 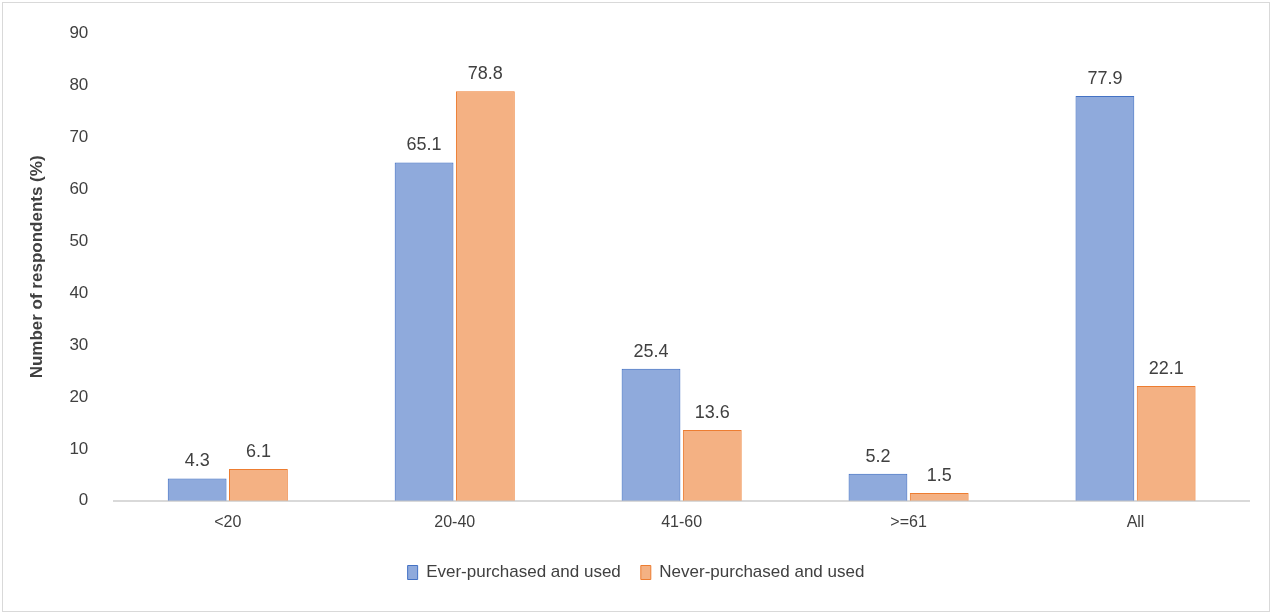 I want to click on y-tick-label: 20, so click(x=79, y=396).